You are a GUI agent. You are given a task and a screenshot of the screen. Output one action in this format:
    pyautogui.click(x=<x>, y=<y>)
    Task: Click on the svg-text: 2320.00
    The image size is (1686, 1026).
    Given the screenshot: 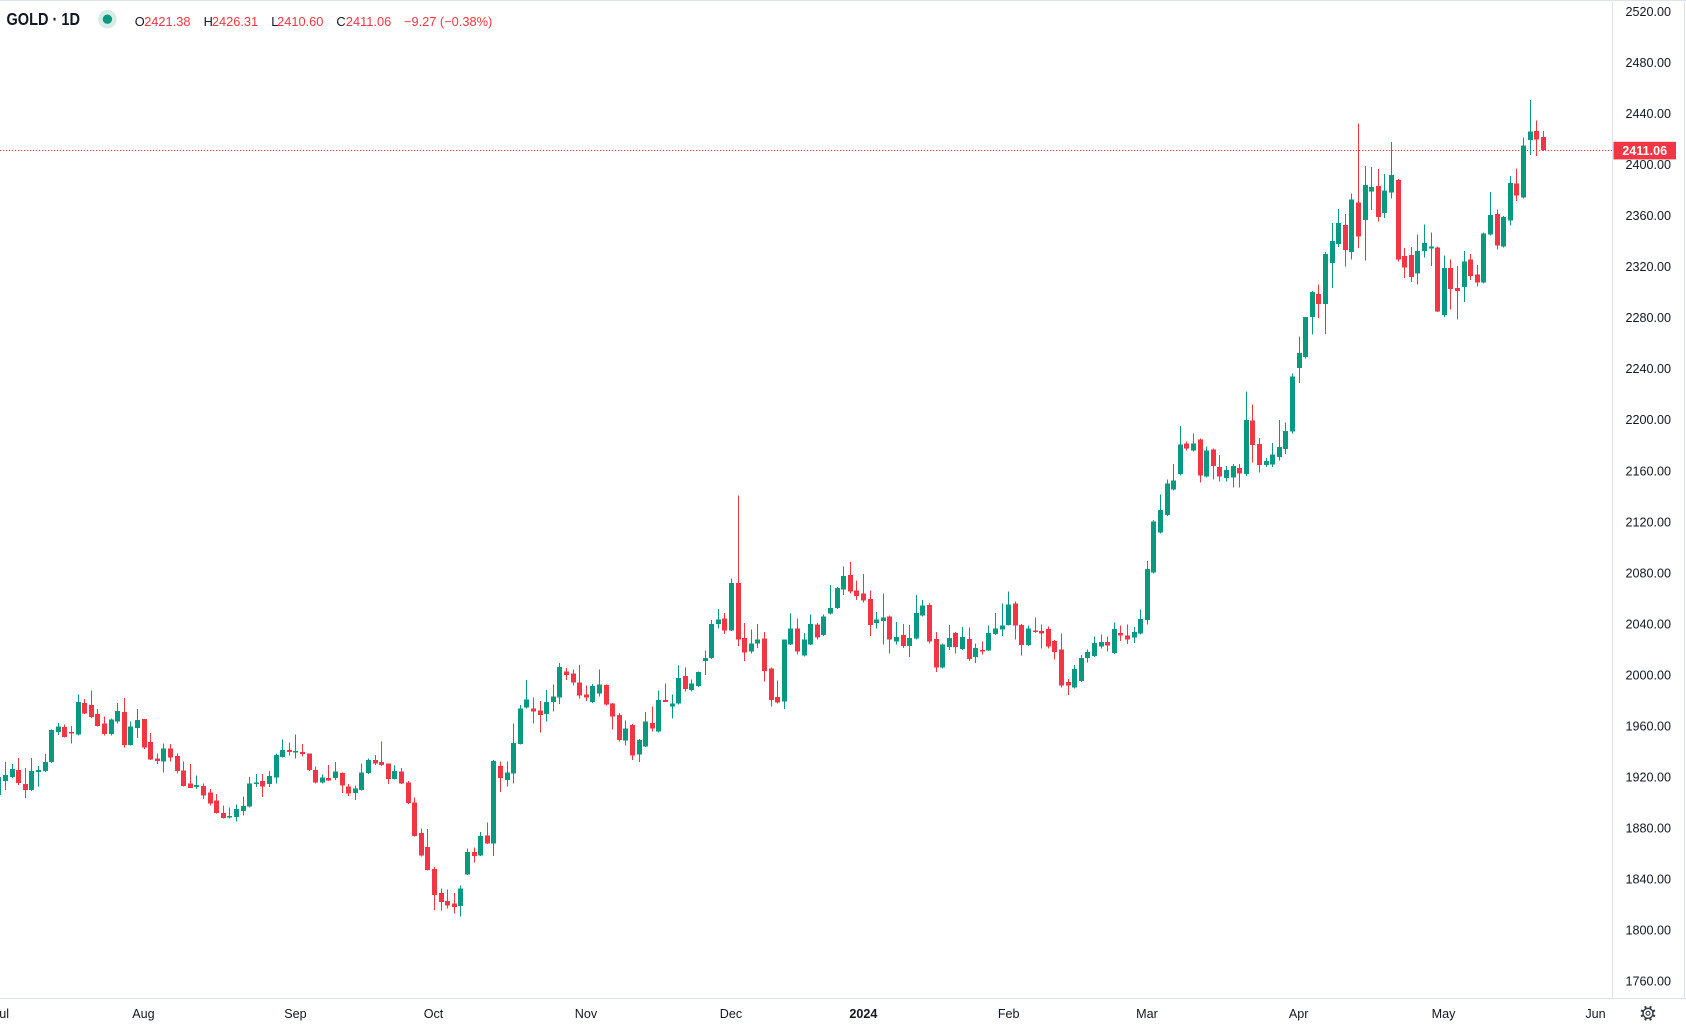 What is the action you would take?
    pyautogui.click(x=1648, y=267)
    